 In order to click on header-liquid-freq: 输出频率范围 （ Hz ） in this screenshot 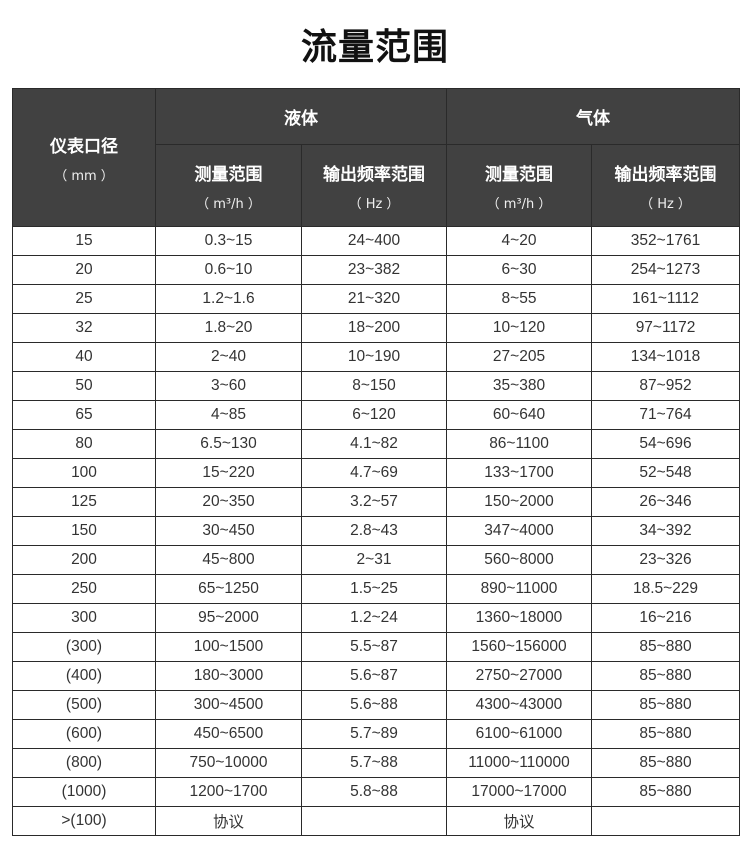, I will do `click(374, 185)`.